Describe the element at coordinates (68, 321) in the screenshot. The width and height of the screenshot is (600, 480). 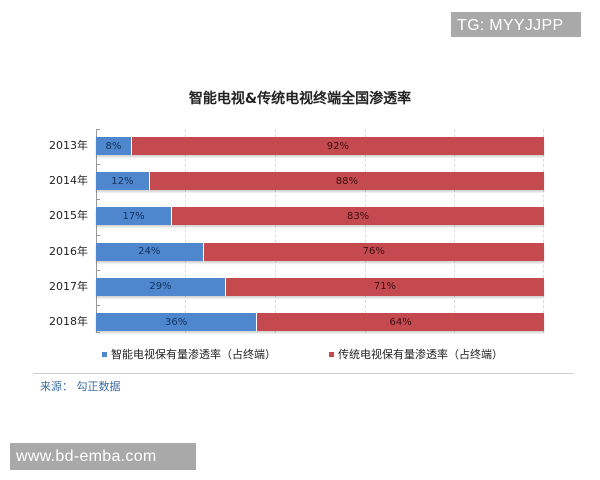
I see `y-axis-label: 2018年` at that location.